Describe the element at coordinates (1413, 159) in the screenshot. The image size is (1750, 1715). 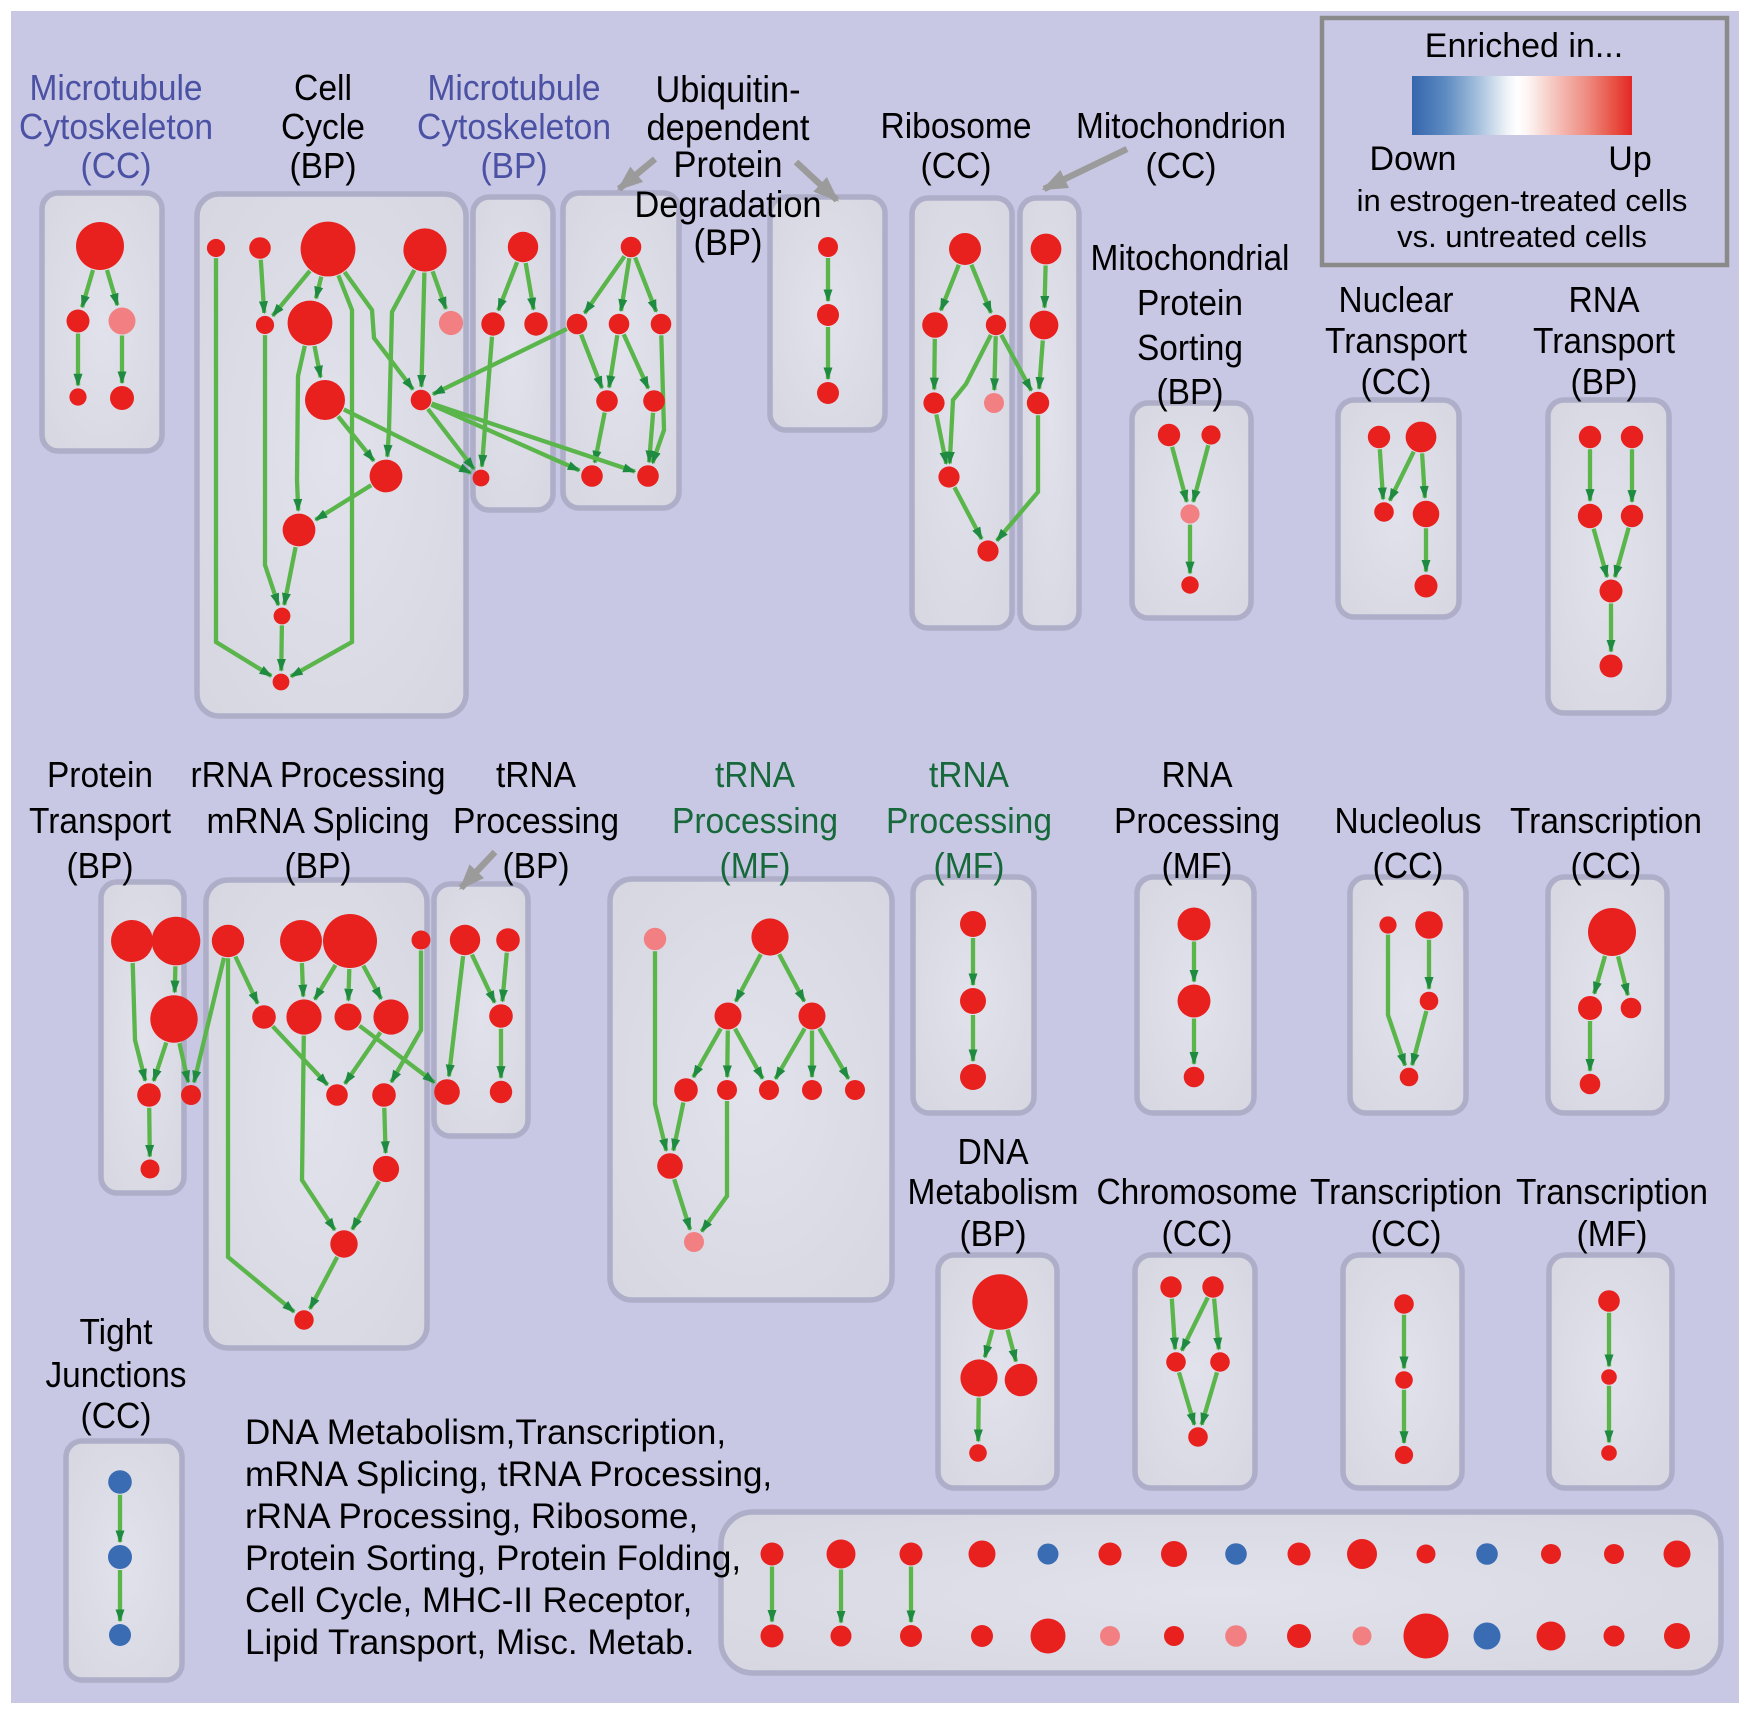
I see `svg-text: Down` at that location.